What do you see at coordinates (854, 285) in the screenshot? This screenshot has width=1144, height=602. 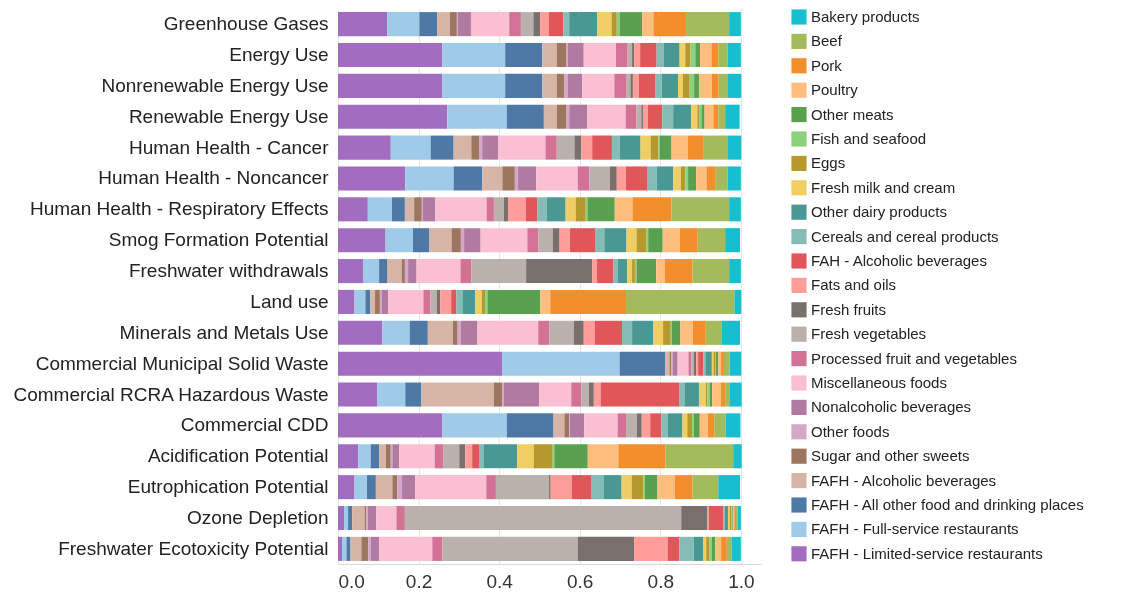 I see `legend-label: Fats and oils` at bounding box center [854, 285].